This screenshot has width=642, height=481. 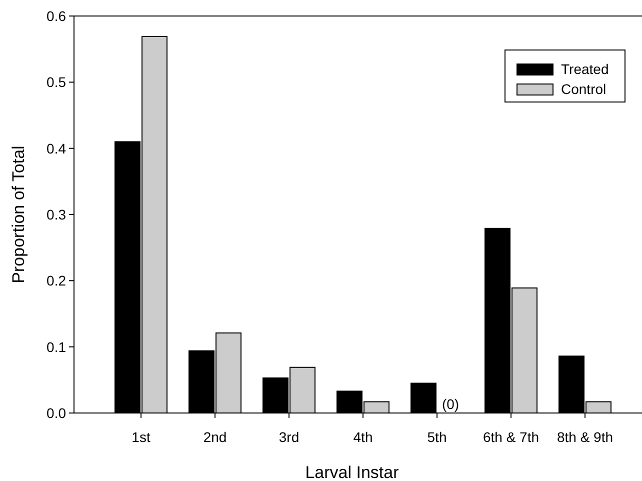 I want to click on legend-label: Control, so click(x=583, y=89).